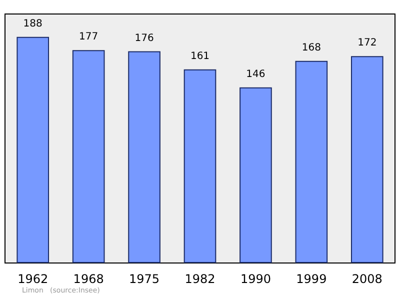 The height and width of the screenshot is (299, 400). What do you see at coordinates (144, 279) in the screenshot?
I see `x-tick-label: 1975` at bounding box center [144, 279].